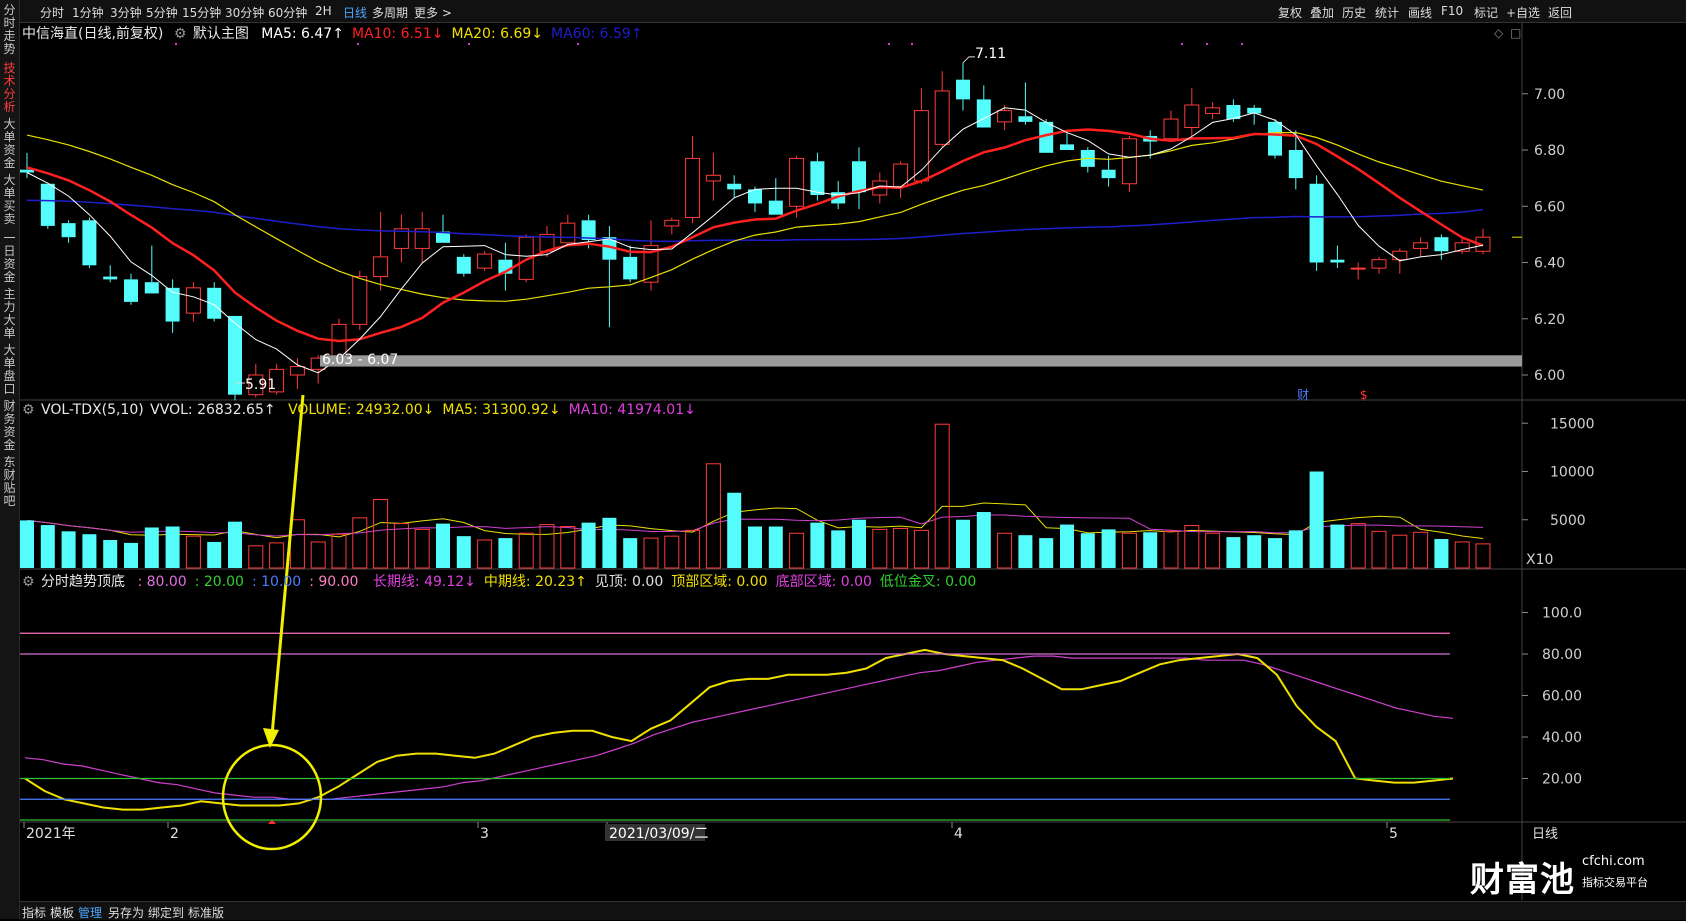 The height and width of the screenshot is (921, 1686). I want to click on period-60min: 60分钟, so click(288, 13).